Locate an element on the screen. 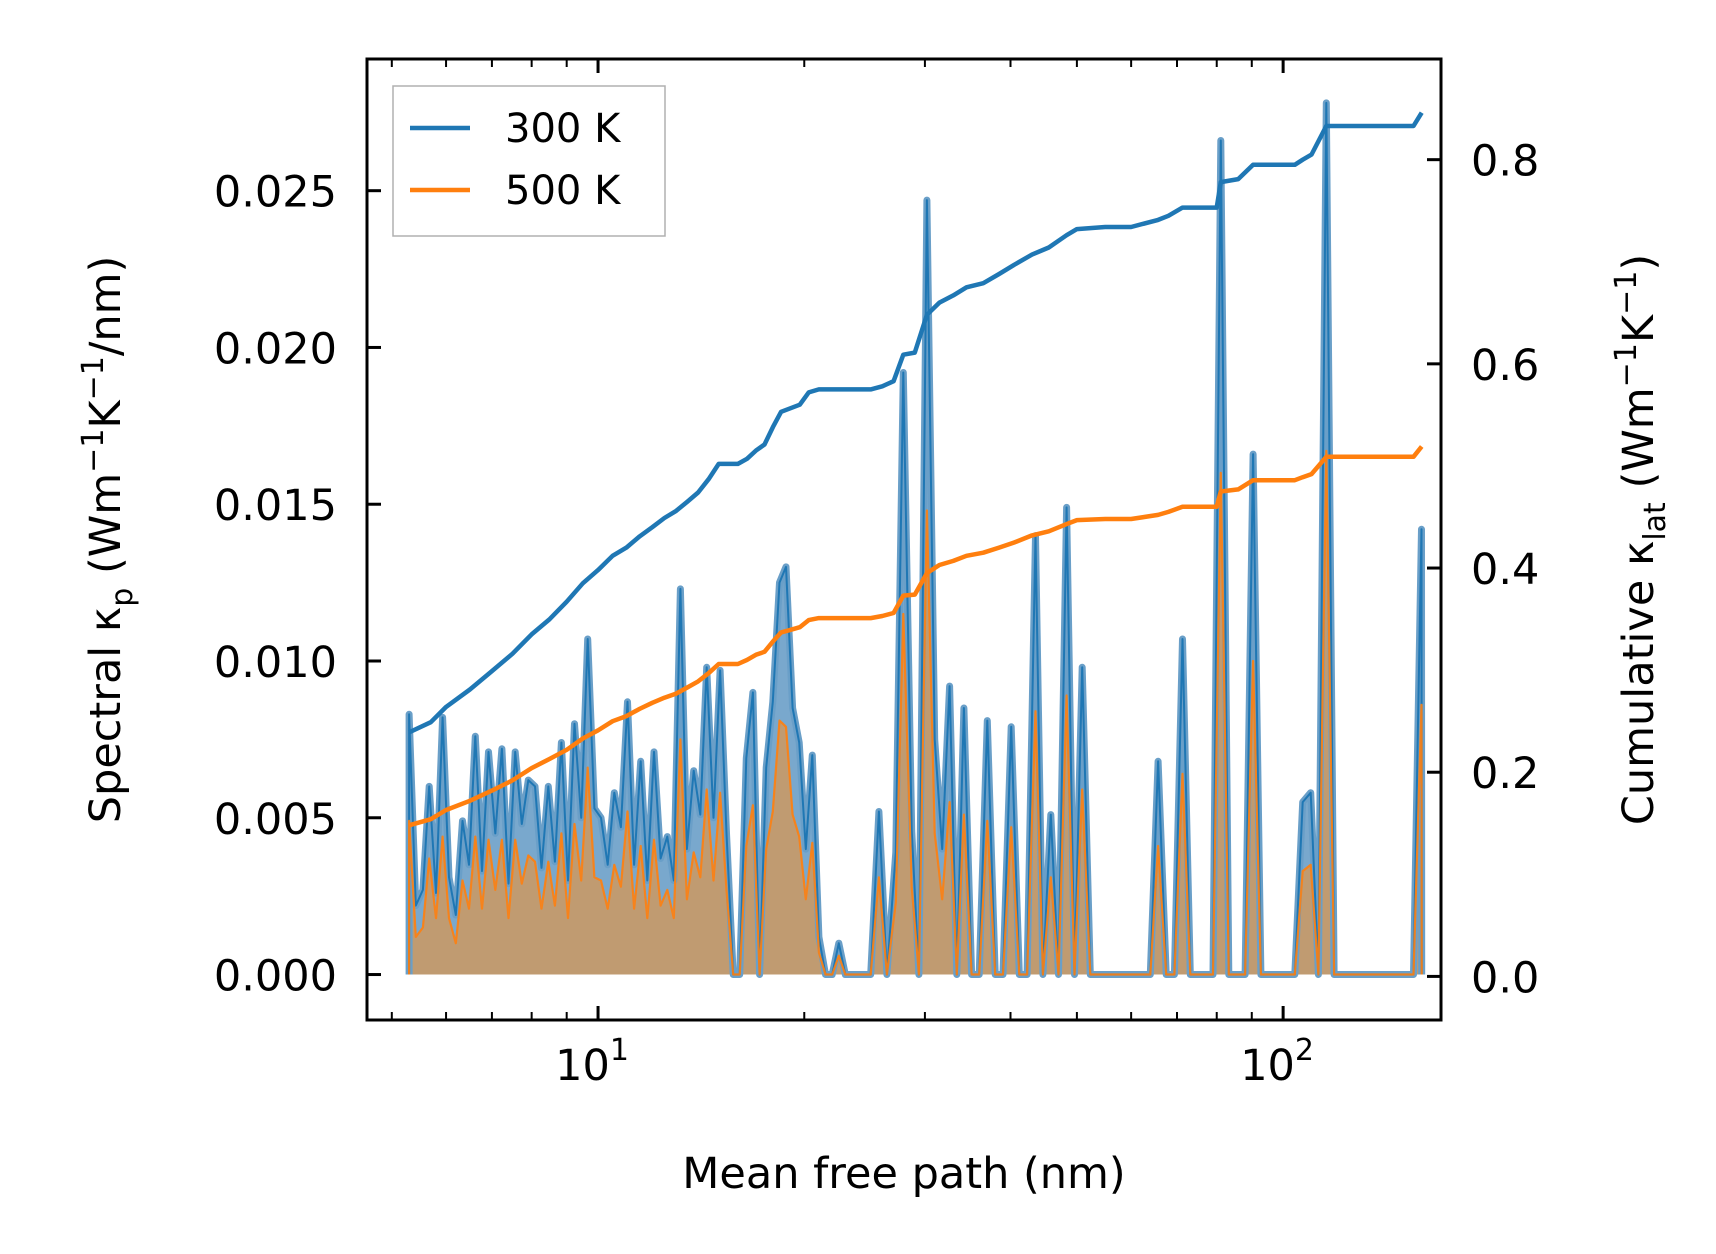 Image resolution: width=1716 pixels, height=1254 pixels. legend: 300 K 500 K is located at coordinates (529, 161).